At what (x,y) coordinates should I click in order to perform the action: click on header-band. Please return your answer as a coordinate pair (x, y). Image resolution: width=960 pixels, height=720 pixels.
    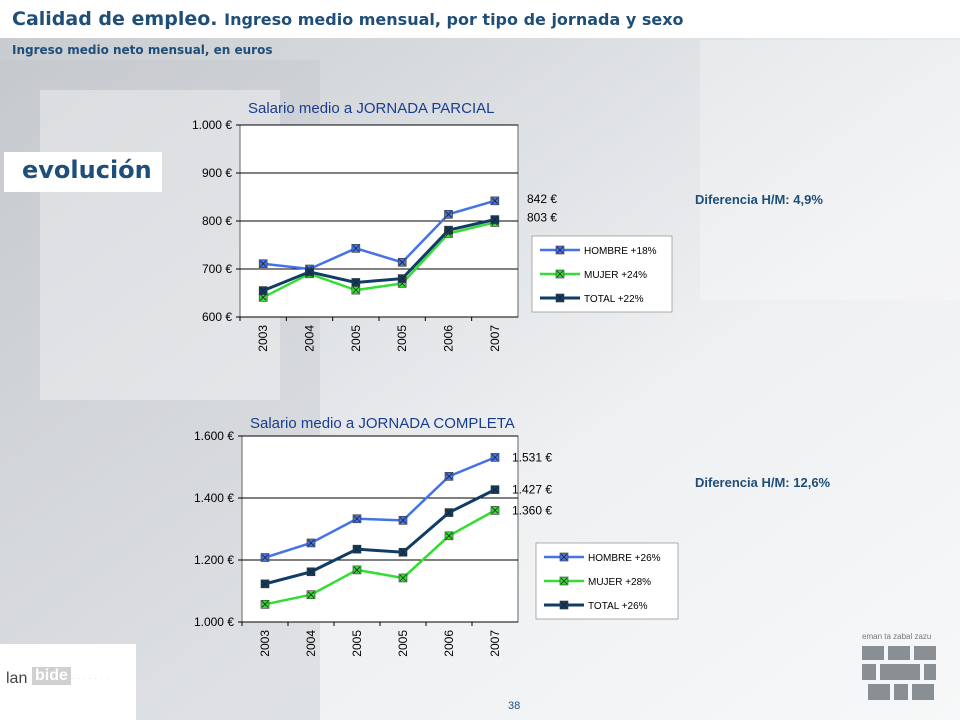
    Looking at the image, I should click on (480, 19).